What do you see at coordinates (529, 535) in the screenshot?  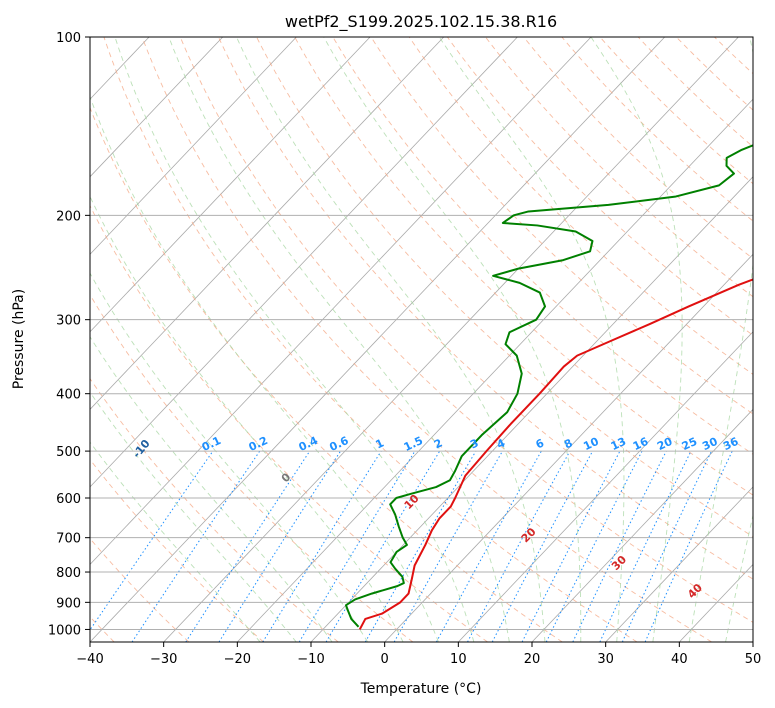 I see `moist-adiabat-label: 20` at bounding box center [529, 535].